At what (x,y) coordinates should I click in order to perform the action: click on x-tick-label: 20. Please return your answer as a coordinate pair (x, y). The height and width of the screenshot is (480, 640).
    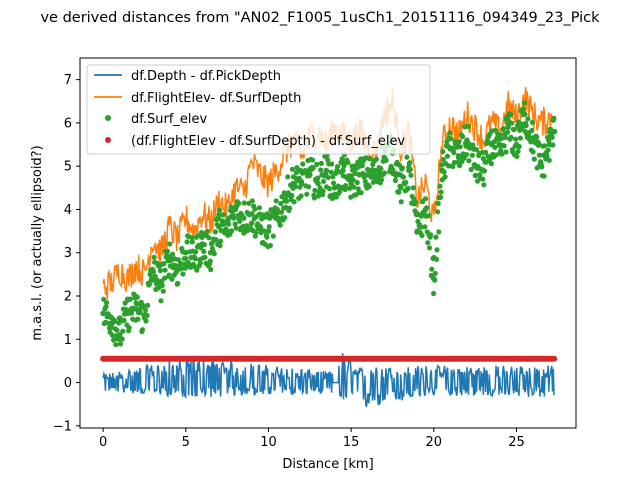
    Looking at the image, I should click on (434, 442).